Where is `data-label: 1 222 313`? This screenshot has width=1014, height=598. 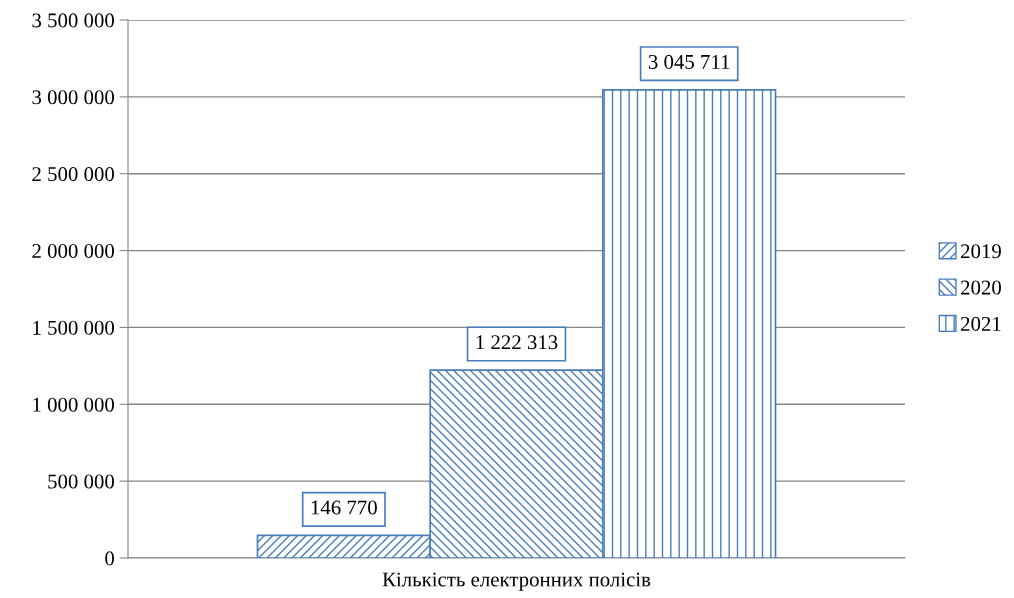
data-label: 1 222 313 is located at coordinates (517, 342).